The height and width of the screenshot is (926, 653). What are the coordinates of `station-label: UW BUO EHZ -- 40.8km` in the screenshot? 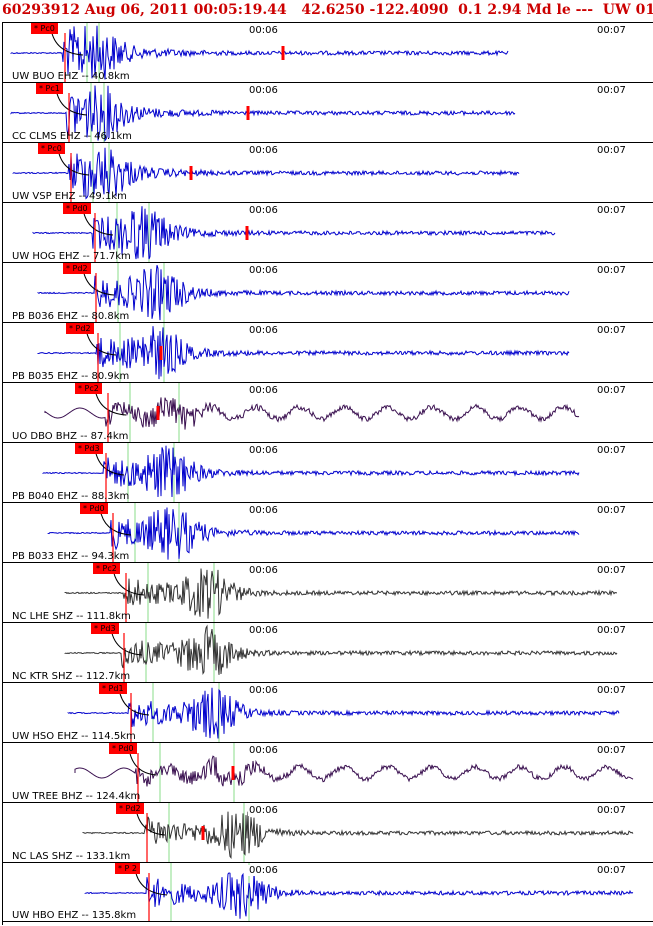 It's located at (71, 76).